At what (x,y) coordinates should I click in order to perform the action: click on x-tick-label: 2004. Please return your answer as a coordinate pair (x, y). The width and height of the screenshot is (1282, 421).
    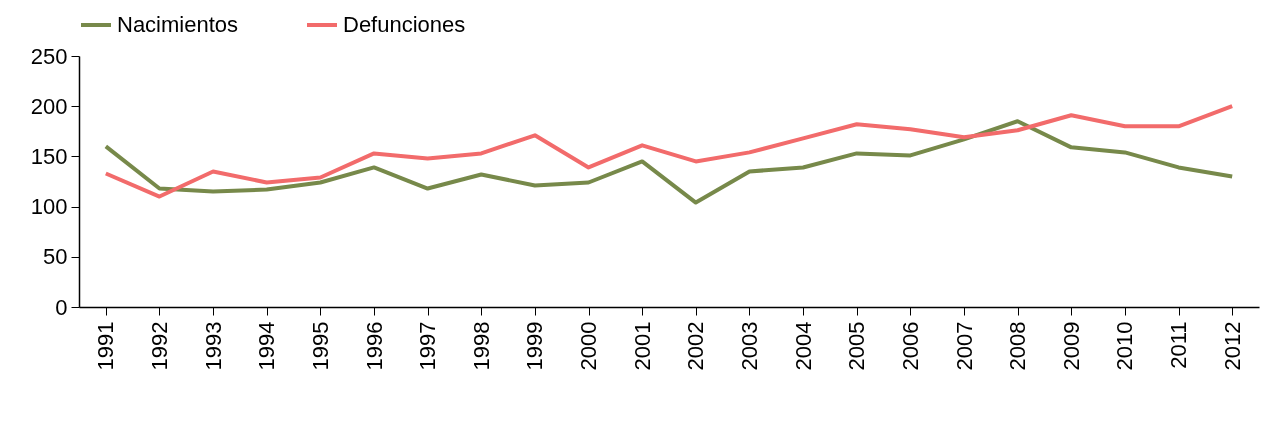
    Looking at the image, I should click on (803, 346).